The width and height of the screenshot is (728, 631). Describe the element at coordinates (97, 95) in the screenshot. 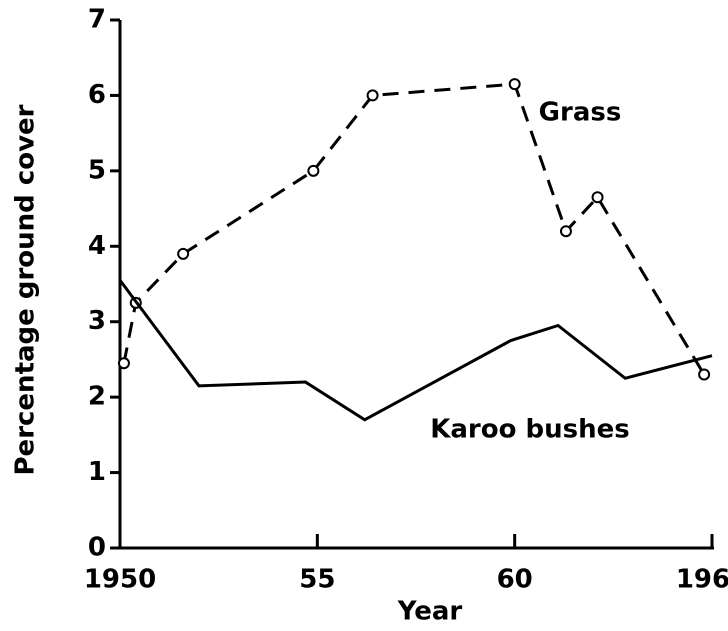

I see `y-tick-label: 6` at that location.